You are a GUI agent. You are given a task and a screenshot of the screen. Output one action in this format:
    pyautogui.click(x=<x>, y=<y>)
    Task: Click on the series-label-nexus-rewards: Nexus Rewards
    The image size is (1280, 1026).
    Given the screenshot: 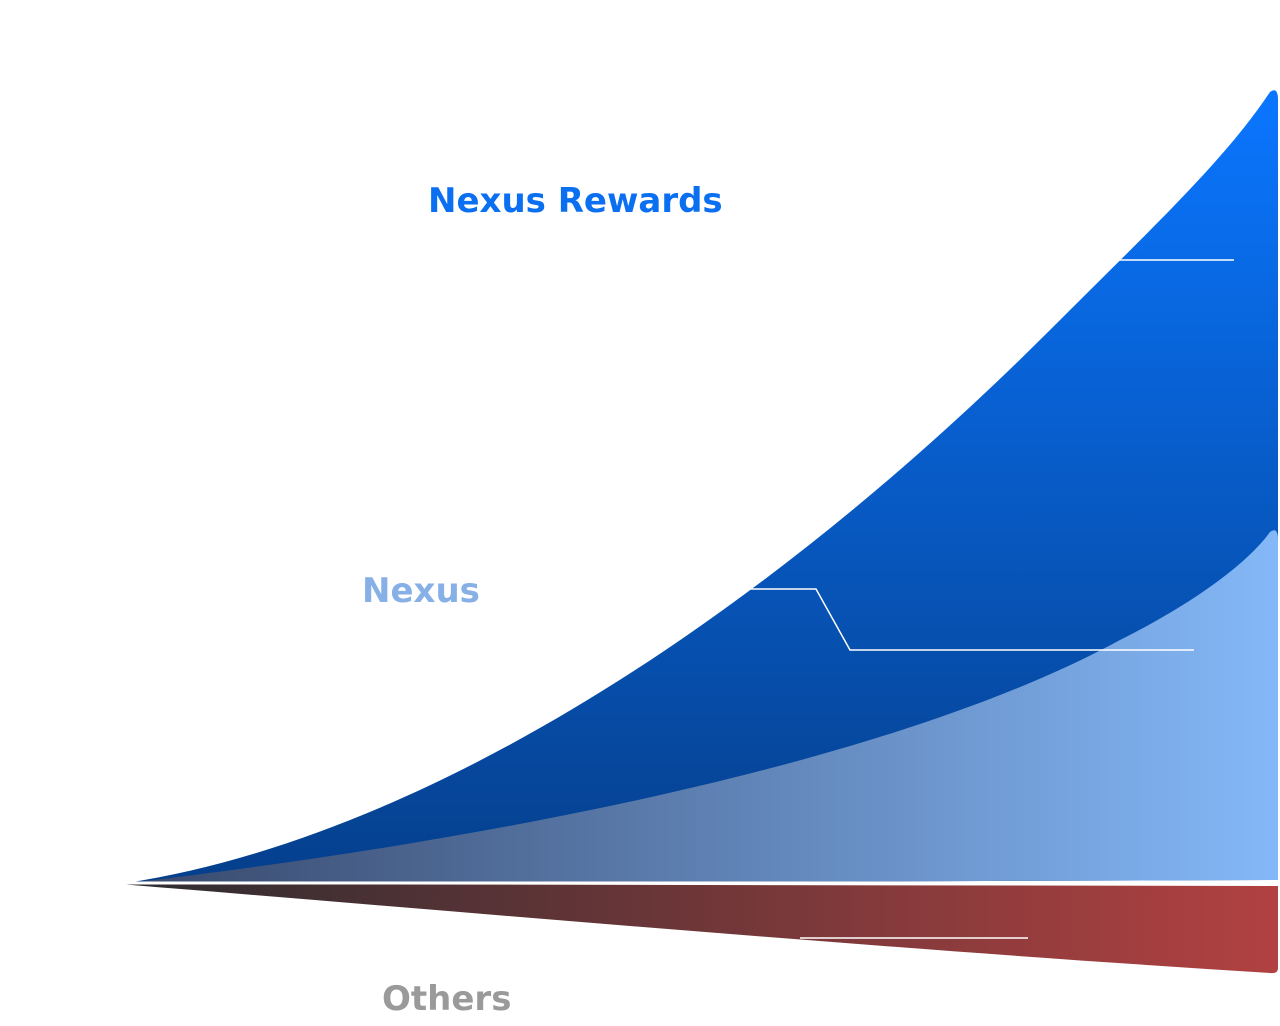 What is the action you would take?
    pyautogui.click(x=575, y=201)
    